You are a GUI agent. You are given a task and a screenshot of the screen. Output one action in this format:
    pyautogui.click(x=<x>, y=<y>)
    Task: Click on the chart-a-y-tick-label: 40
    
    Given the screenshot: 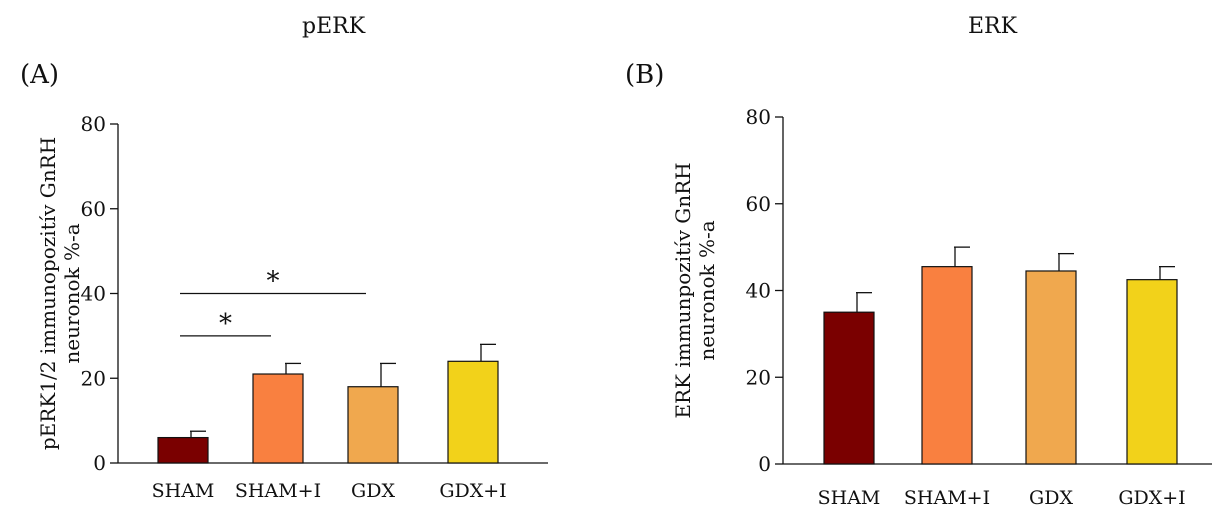 What is the action you would take?
    pyautogui.click(x=93, y=294)
    